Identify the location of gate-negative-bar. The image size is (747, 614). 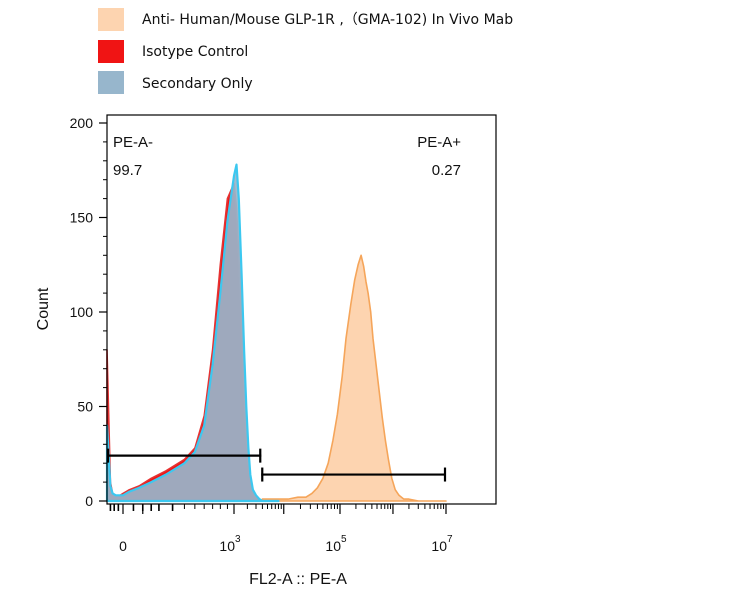
(184, 455).